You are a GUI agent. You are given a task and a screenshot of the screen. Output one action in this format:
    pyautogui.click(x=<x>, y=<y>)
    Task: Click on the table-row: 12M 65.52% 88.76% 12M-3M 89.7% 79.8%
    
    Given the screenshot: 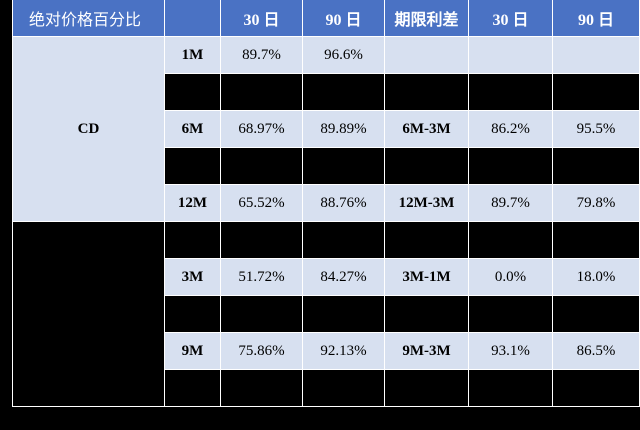 What is the action you would take?
    pyautogui.click(x=326, y=203)
    